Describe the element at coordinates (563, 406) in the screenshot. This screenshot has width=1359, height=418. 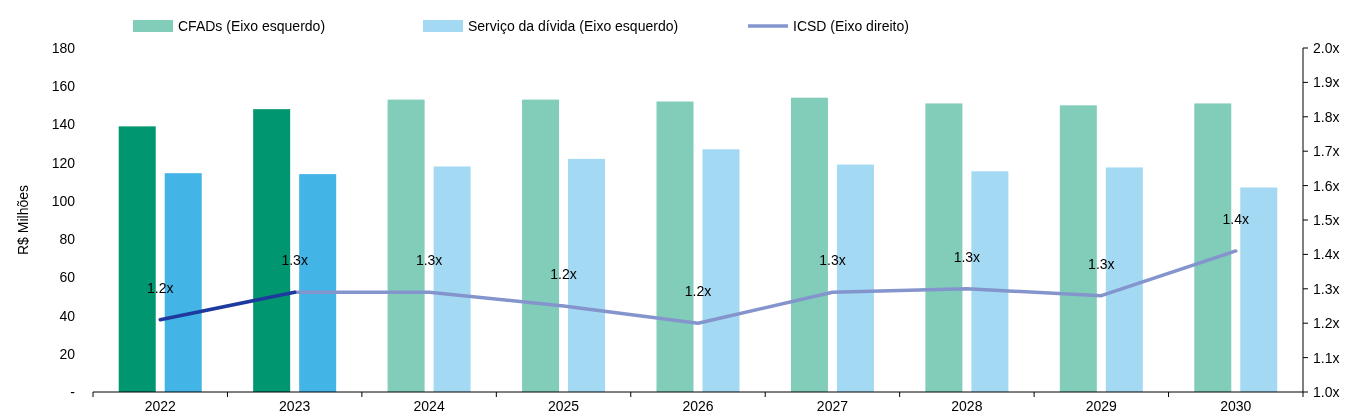
I see `x-tick-label: 2025` at that location.